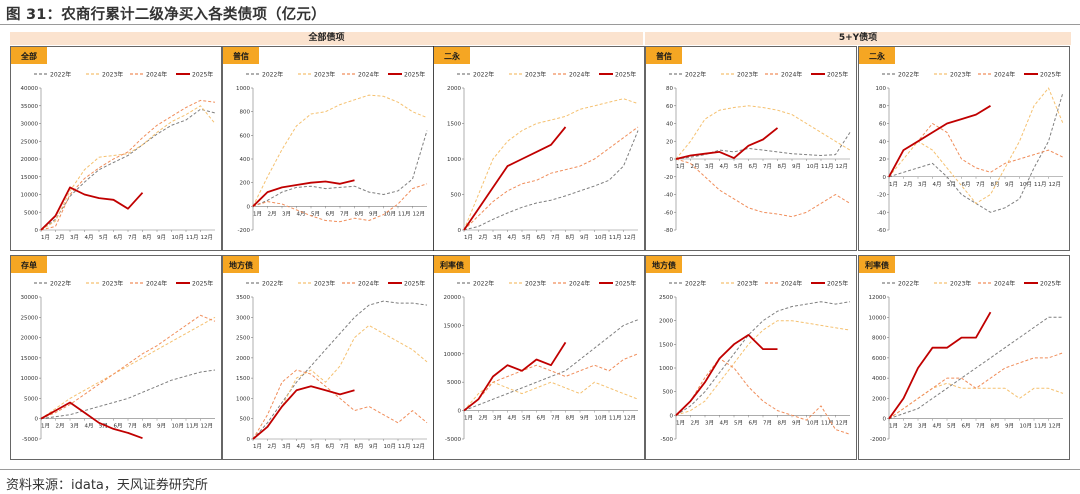 This screenshot has width=1080, height=494. What do you see at coordinates (667, 440) in the screenshot?
I see `y-tick-label: -500` at bounding box center [667, 440].